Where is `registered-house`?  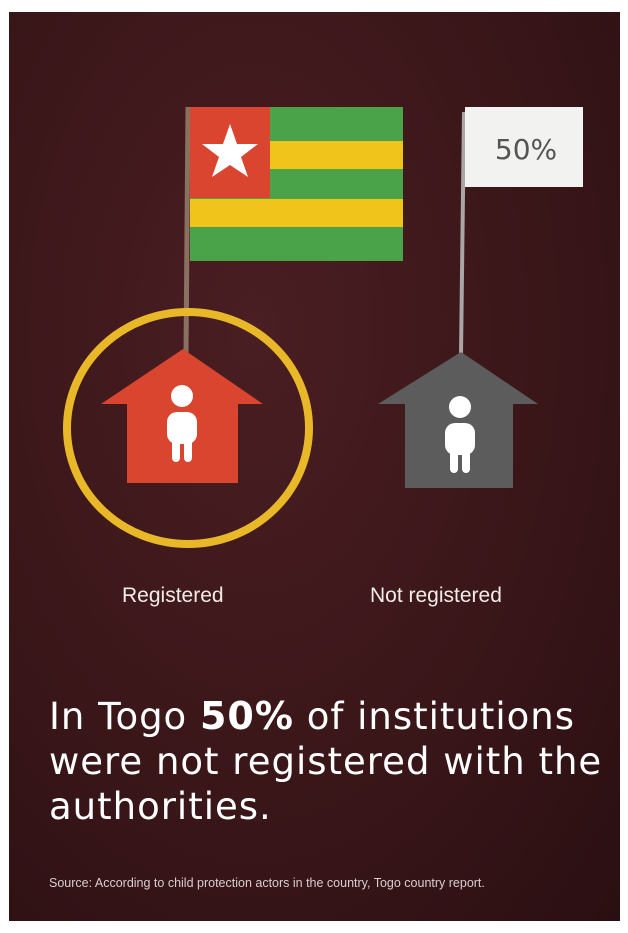 registered-house is located at coordinates (182, 416).